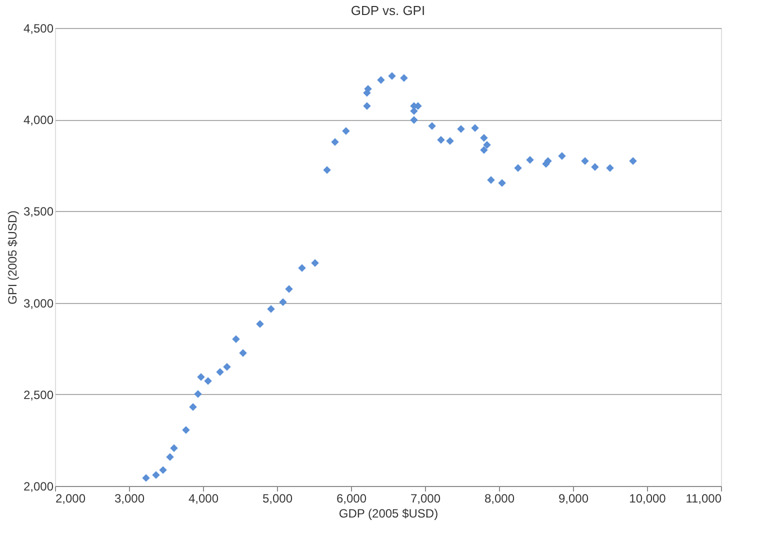 This screenshot has height=549, width=776. I want to click on x-tick-label: 6,000, so click(351, 499).